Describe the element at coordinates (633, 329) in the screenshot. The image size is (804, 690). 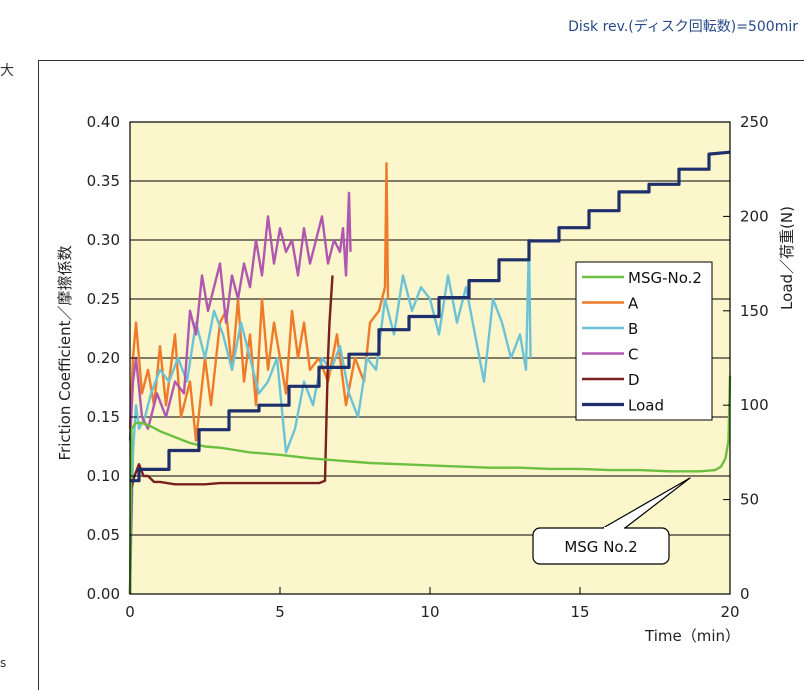
I see `legend-label: B` at that location.